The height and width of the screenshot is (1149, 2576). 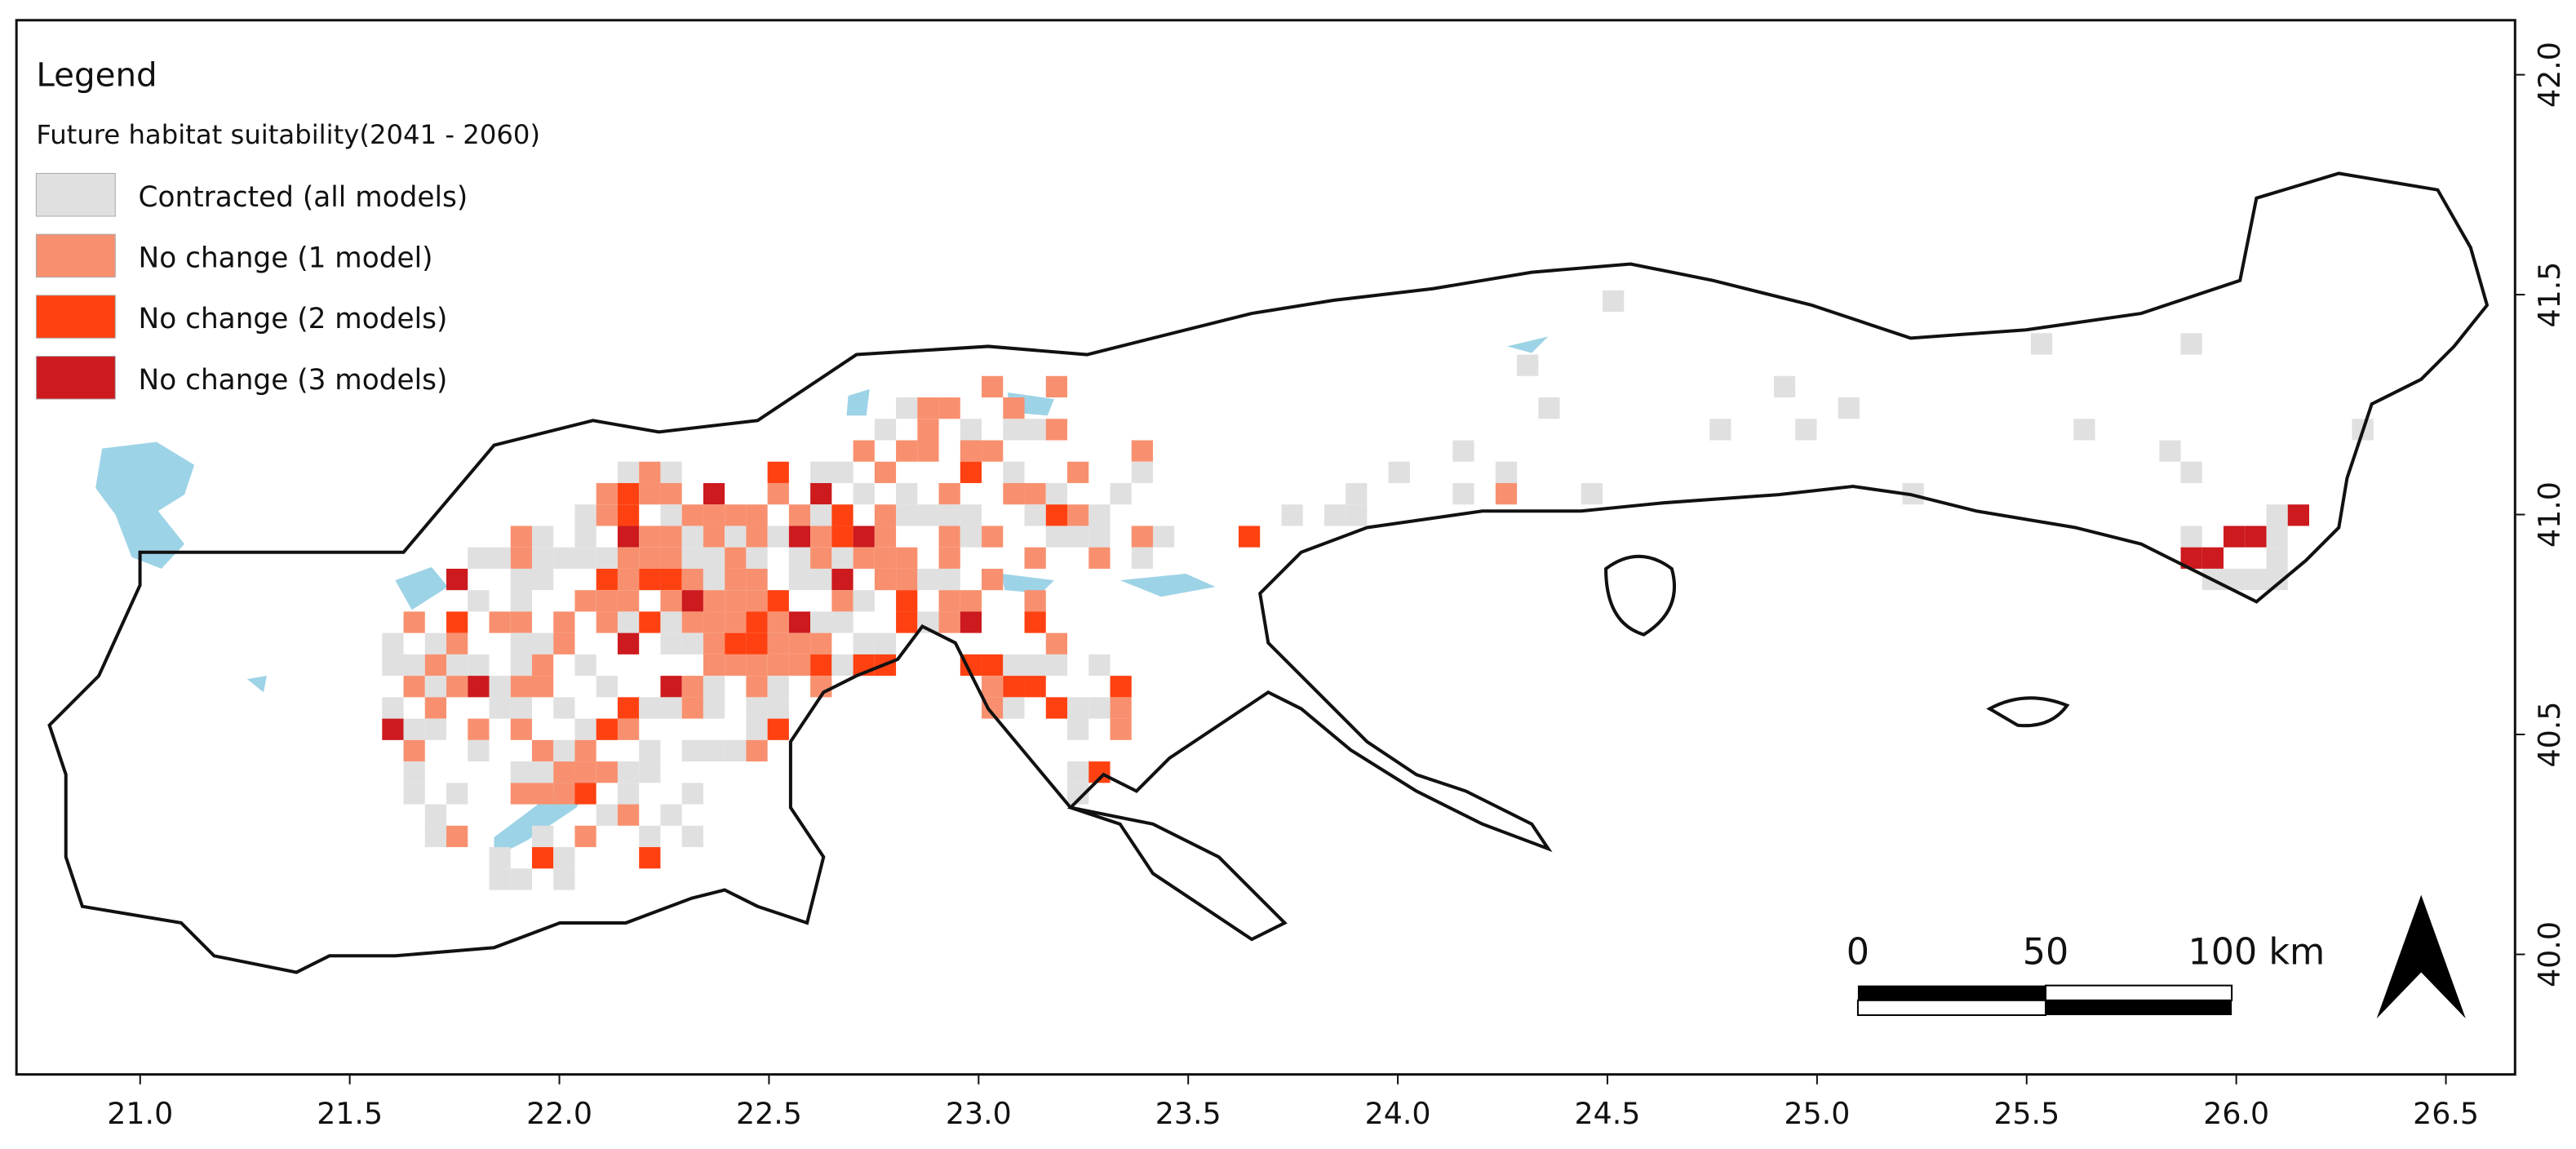 I want to click on y-tick-label: 40.5, so click(x=2549, y=735).